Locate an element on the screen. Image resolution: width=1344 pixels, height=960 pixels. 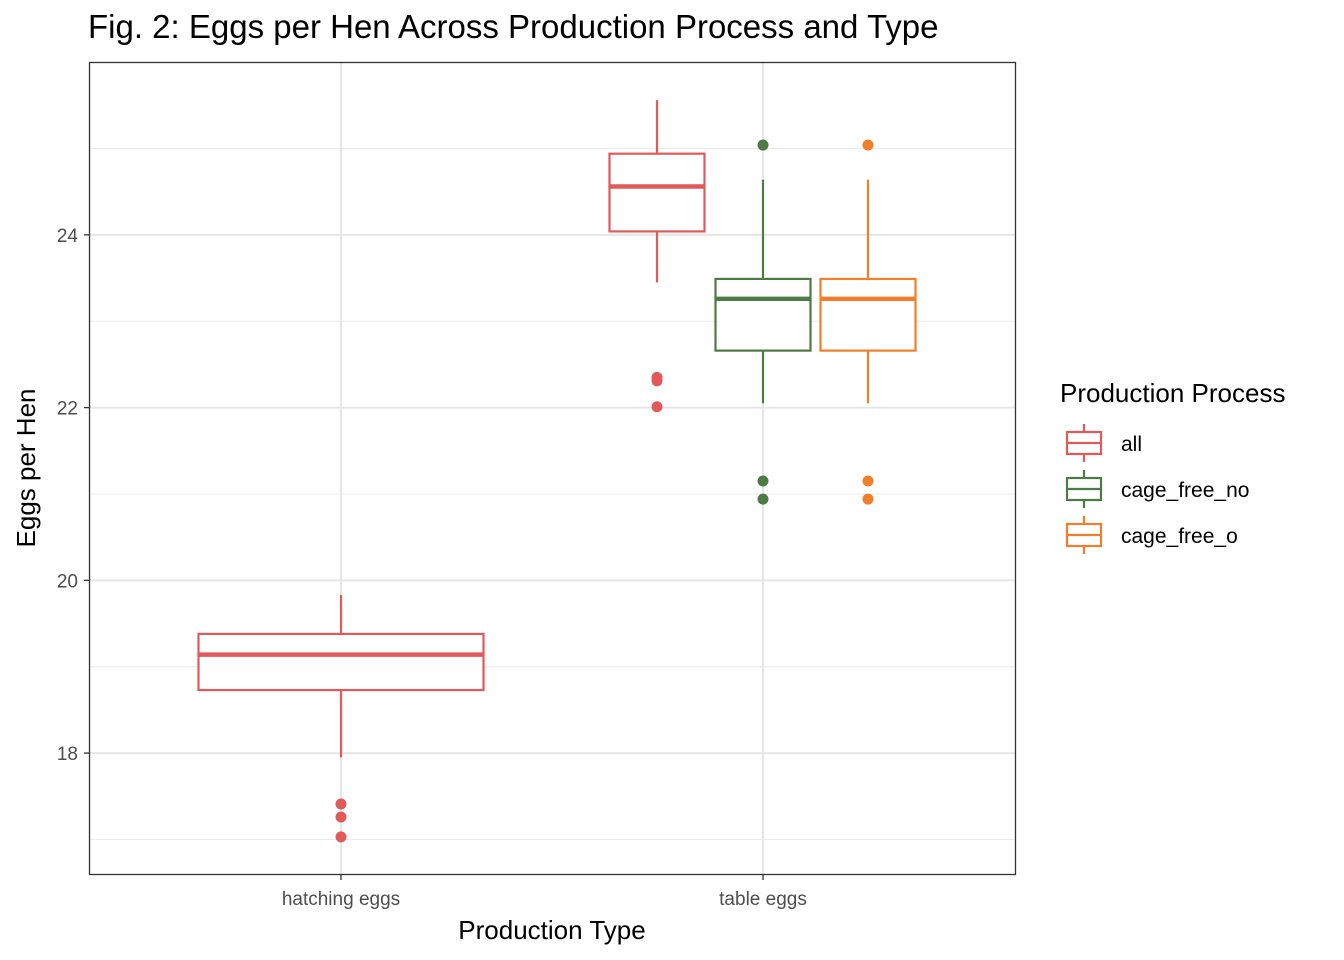
legend-title: Production Process is located at coordinates (1172, 393).